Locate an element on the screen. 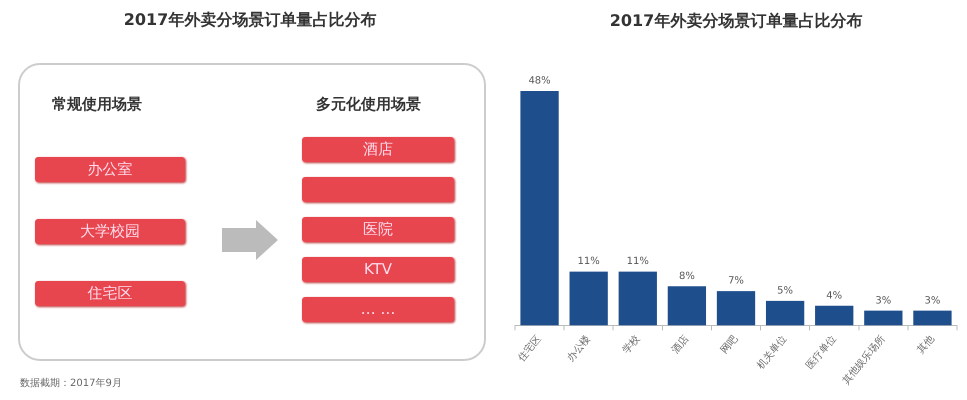  x-tick-label: 其他娱乐场所 is located at coordinates (864, 360).